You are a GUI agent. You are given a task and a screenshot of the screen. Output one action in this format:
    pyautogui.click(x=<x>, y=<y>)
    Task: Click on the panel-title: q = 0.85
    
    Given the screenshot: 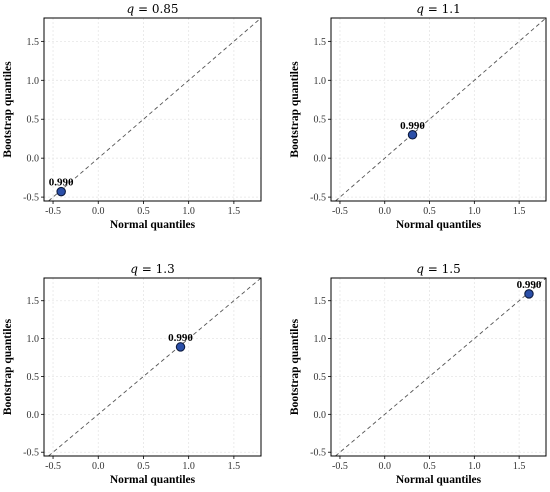 What is the action you would take?
    pyautogui.click(x=152, y=9)
    